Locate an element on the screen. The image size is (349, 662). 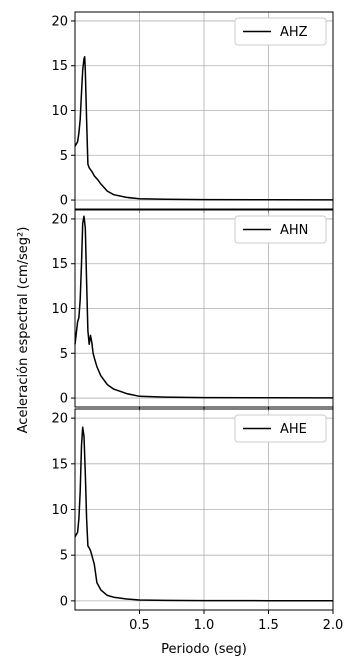
legend-label: AHZ is located at coordinates (294, 32).